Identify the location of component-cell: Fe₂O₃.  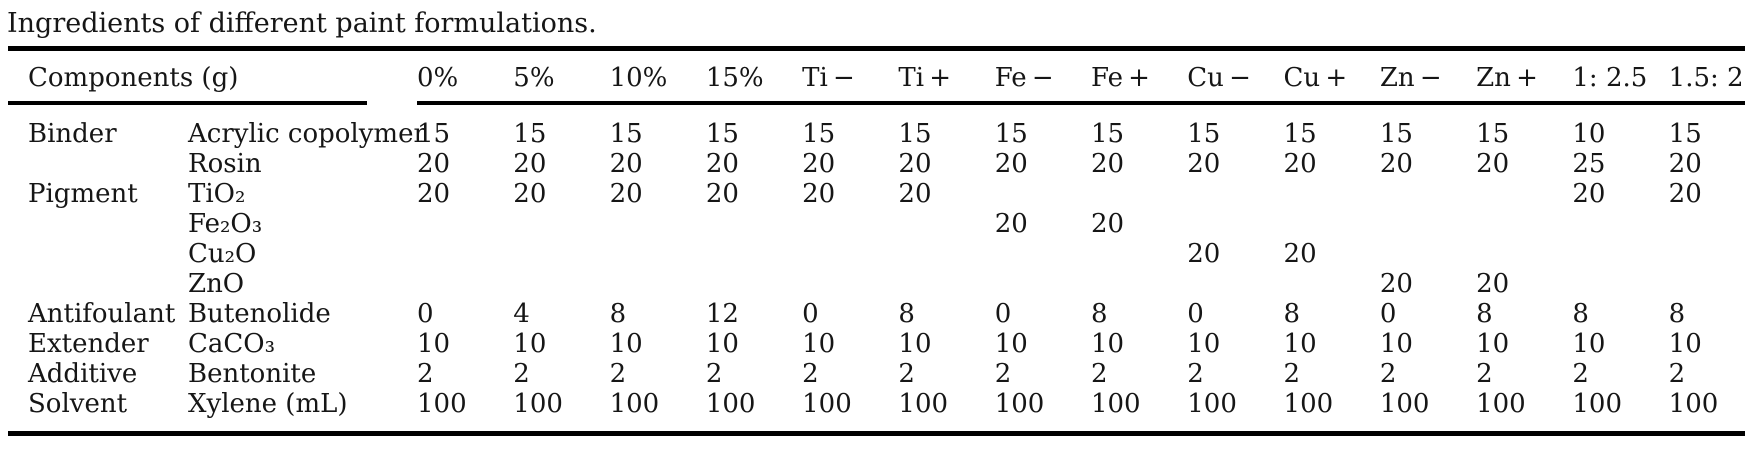
(225, 224).